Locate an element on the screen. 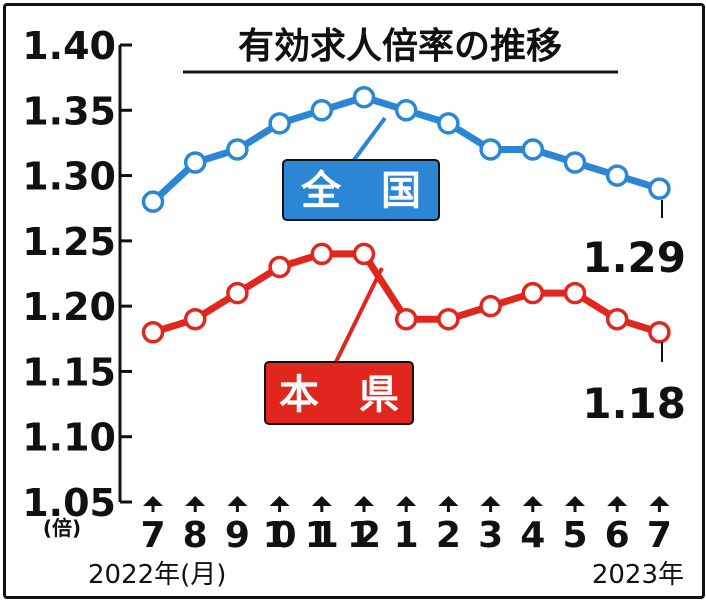 This screenshot has height=600, width=706. y-tick-label: 1.30 is located at coordinates (69, 177).